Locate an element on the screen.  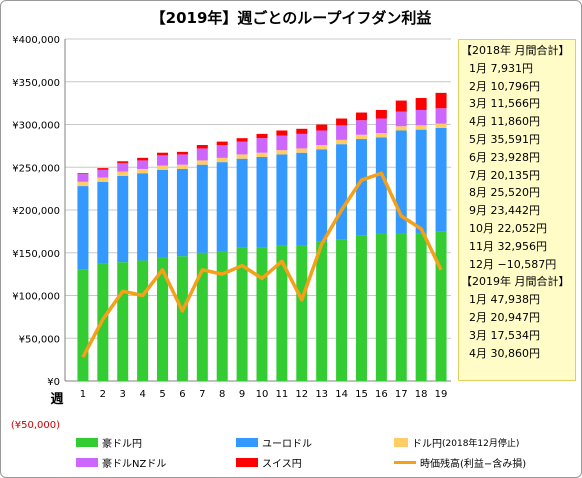
summary-row-2018: 4月 11,860円 is located at coordinates (504, 122).